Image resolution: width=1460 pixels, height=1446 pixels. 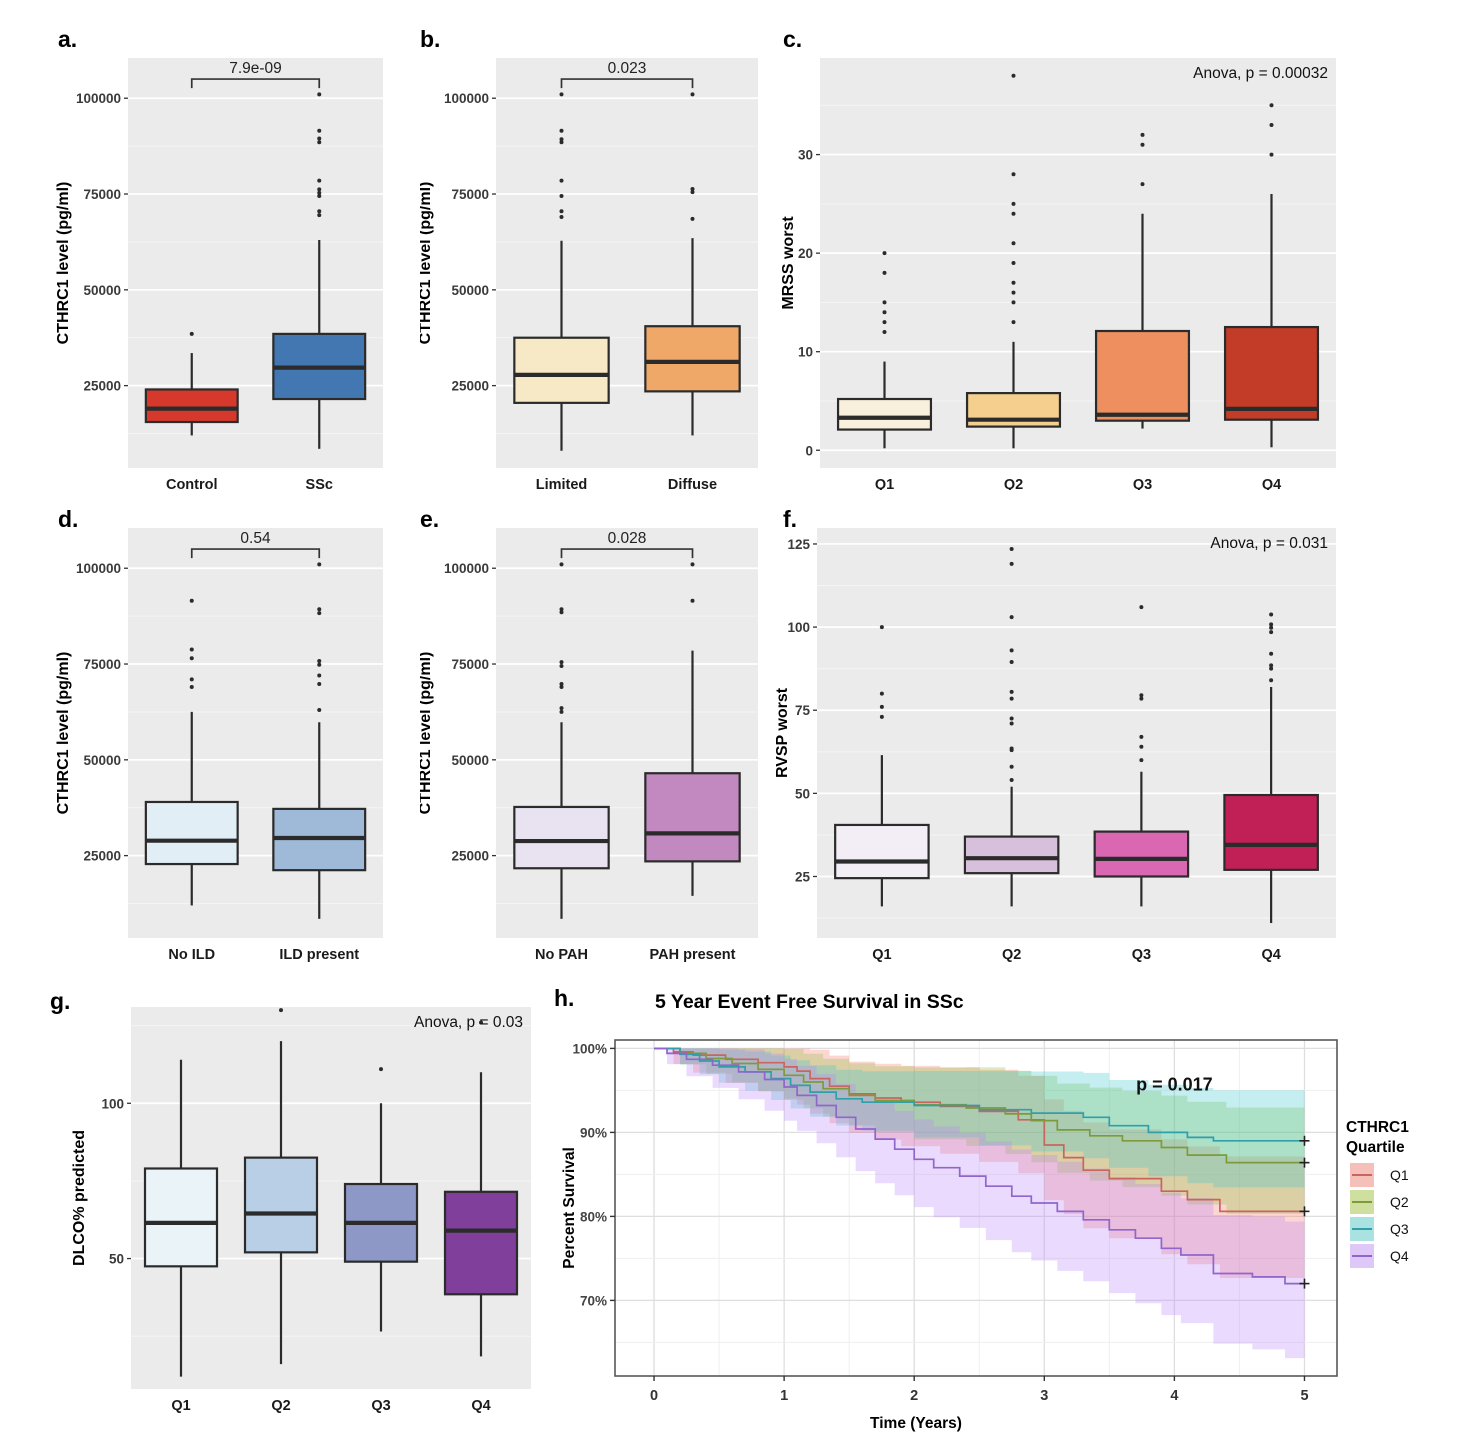 I want to click on svg-text: Anova, p = 0.00032, so click(x=1260, y=73).